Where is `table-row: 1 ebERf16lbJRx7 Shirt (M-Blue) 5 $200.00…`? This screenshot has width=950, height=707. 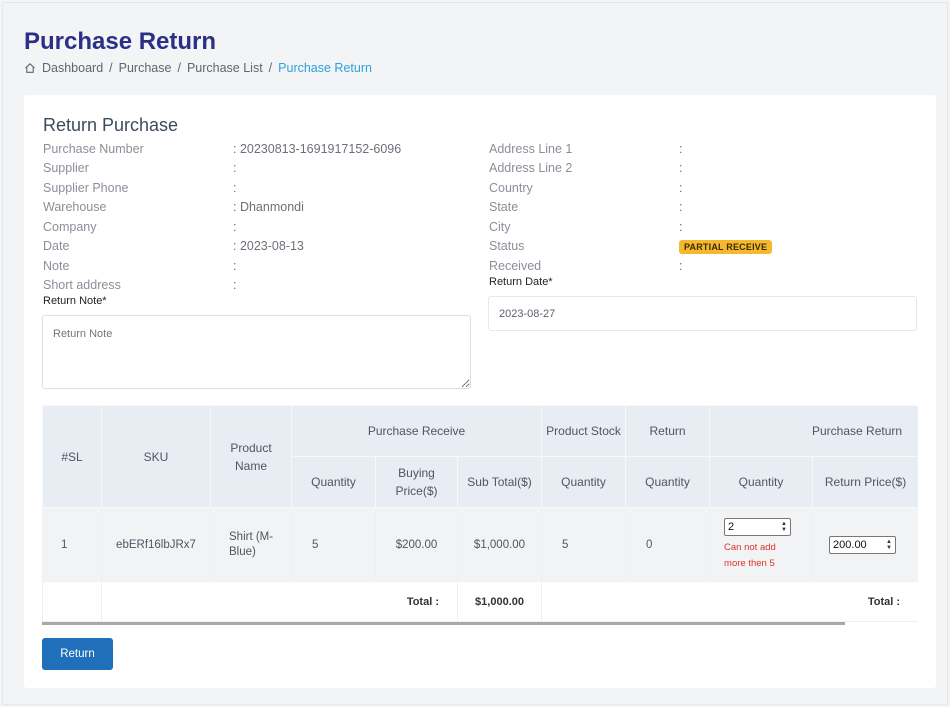 table-row: 1 ebERf16lbJRx7 Shirt (M-Blue) 5 $200.00… is located at coordinates (480, 544).